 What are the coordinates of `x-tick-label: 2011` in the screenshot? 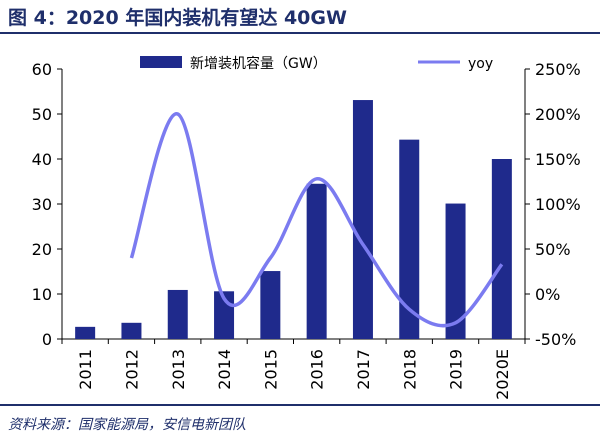 It's located at (85, 369).